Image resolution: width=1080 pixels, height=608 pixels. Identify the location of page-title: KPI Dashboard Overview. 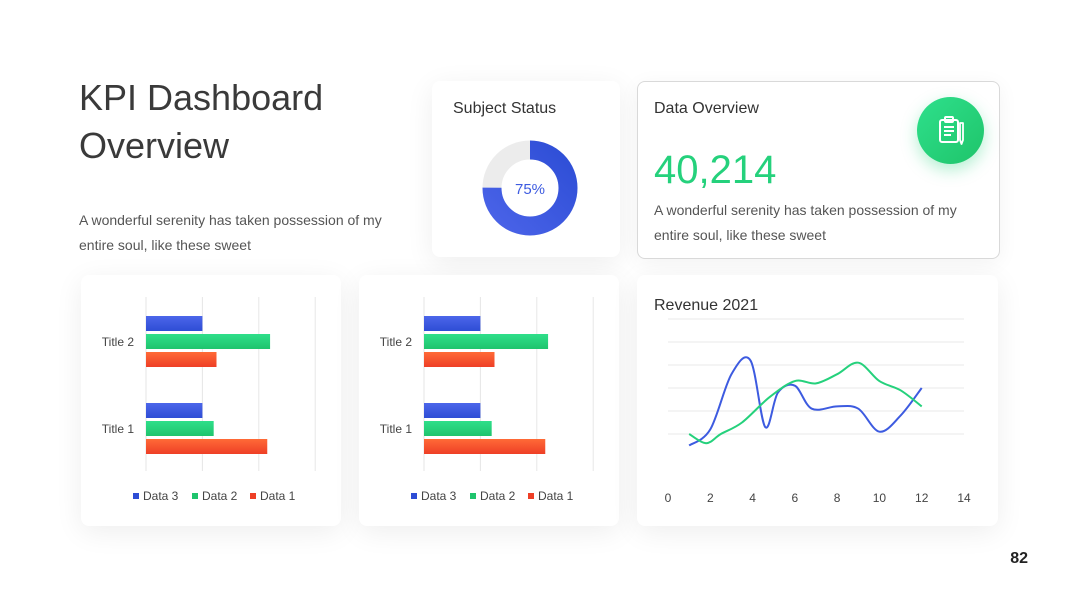
(239, 122).